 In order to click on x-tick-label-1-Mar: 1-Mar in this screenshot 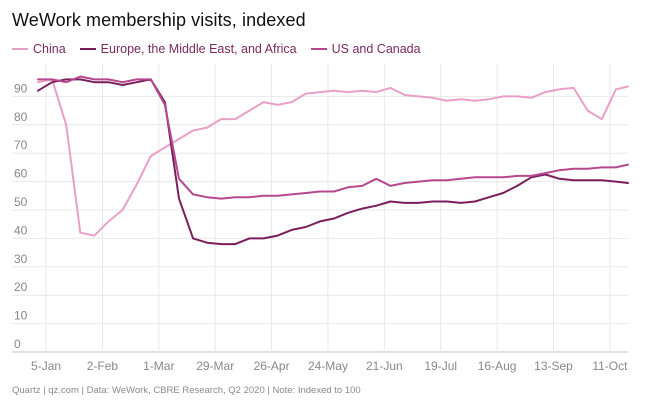, I will do `click(158, 366)`.